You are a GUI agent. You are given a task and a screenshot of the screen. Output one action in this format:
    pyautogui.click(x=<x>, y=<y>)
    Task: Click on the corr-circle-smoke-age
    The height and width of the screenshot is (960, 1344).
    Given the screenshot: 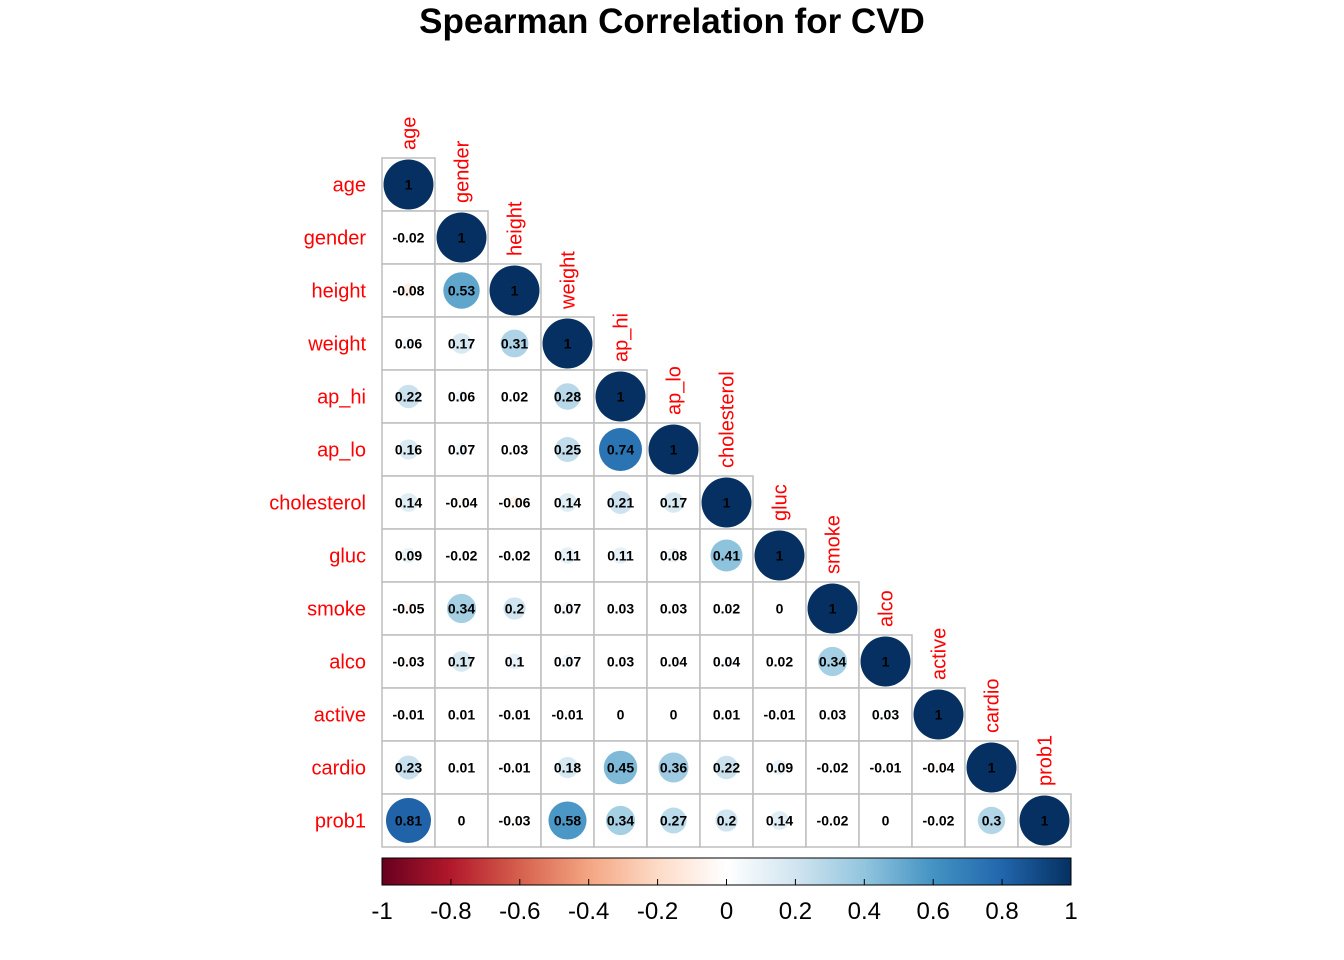 What is the action you would take?
    pyautogui.click(x=408, y=608)
    